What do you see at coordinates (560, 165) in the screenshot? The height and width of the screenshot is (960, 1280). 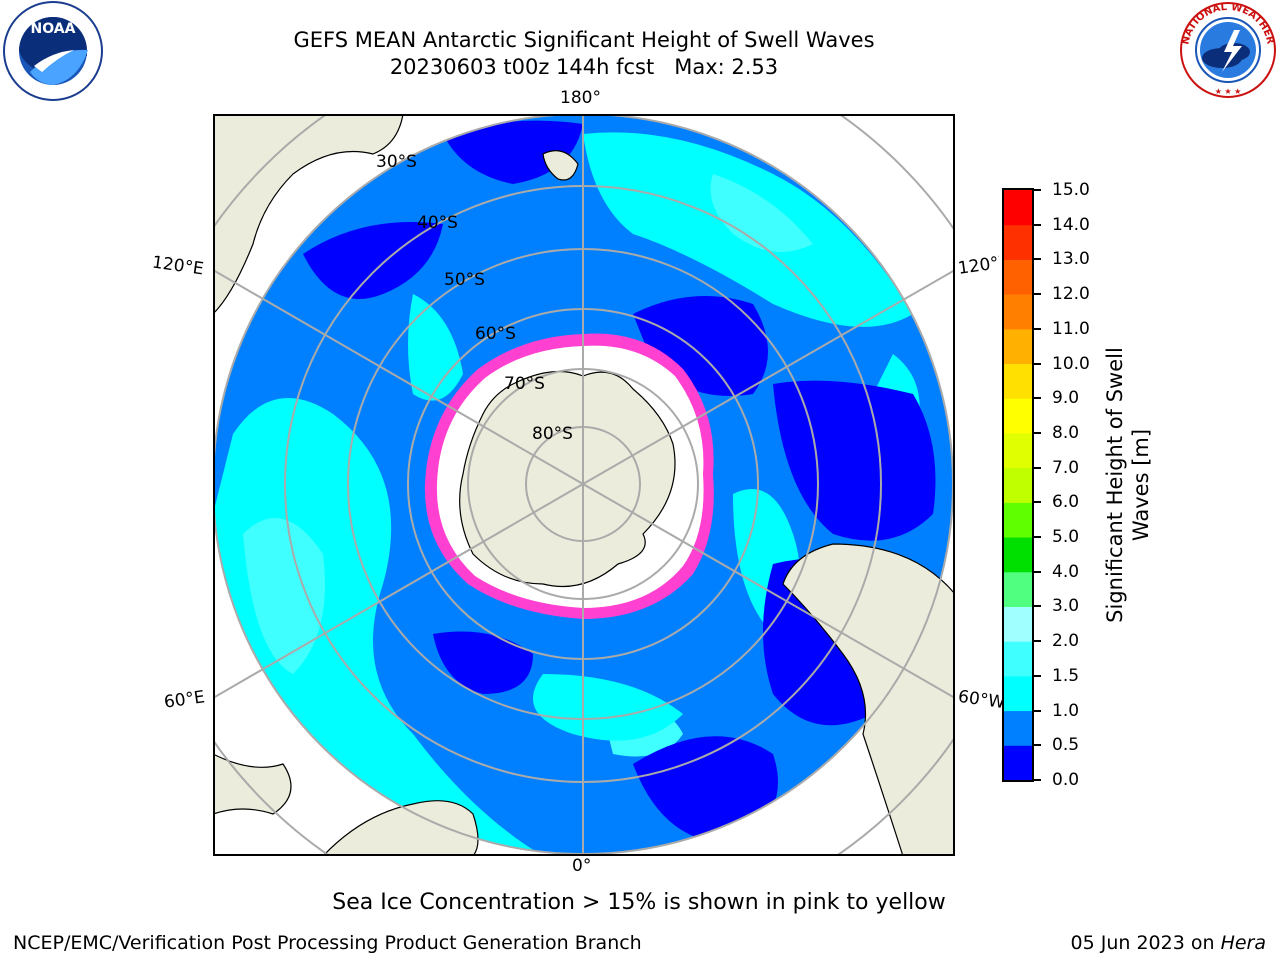 I see `new-zealand-landmass` at bounding box center [560, 165].